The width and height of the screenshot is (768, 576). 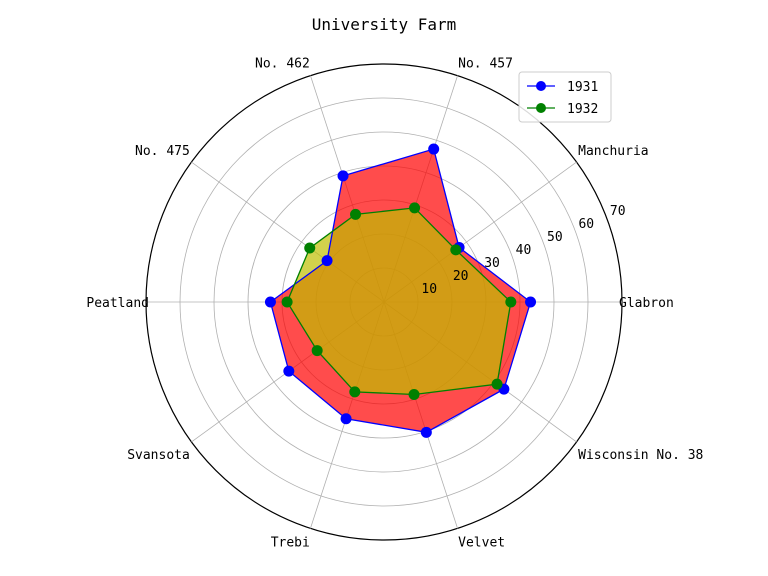 What do you see at coordinates (555, 237) in the screenshot?
I see `radial-tick-50: 50` at bounding box center [555, 237].